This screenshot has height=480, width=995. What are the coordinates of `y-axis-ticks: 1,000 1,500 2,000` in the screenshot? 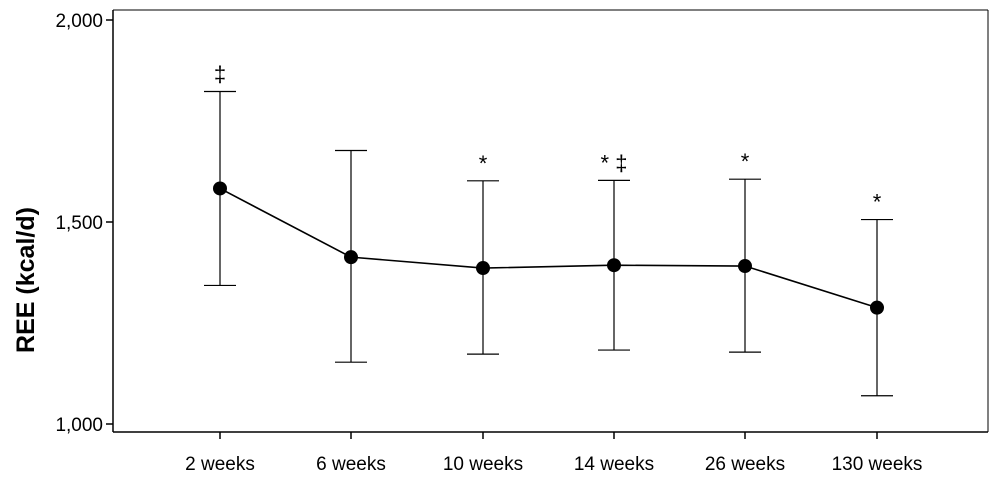 It's located at (84, 223).